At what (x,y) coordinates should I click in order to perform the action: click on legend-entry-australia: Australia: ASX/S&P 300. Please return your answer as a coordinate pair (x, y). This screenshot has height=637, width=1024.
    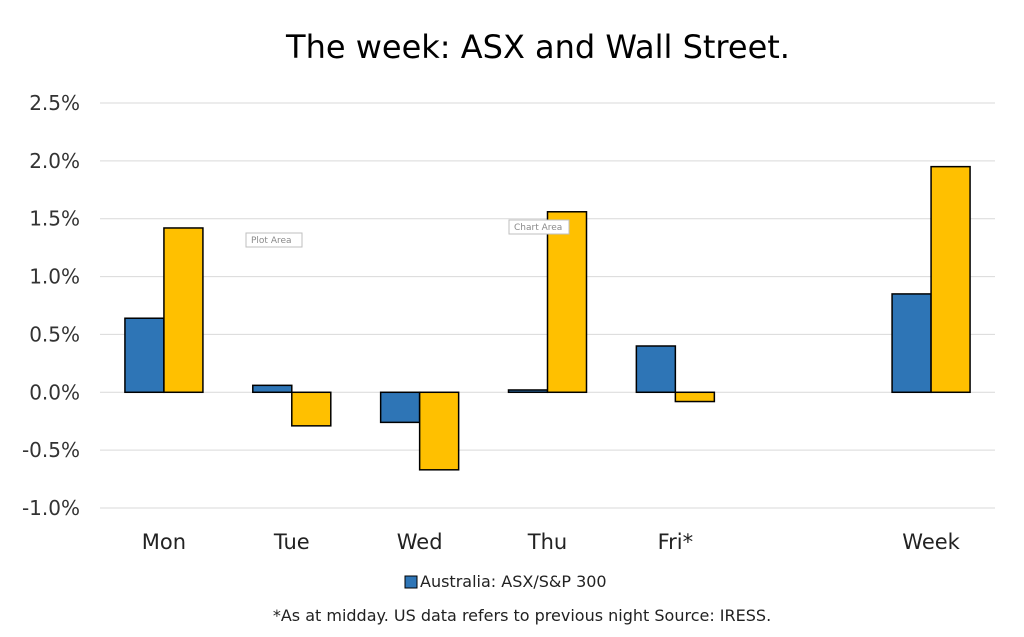
    Looking at the image, I should click on (513, 581).